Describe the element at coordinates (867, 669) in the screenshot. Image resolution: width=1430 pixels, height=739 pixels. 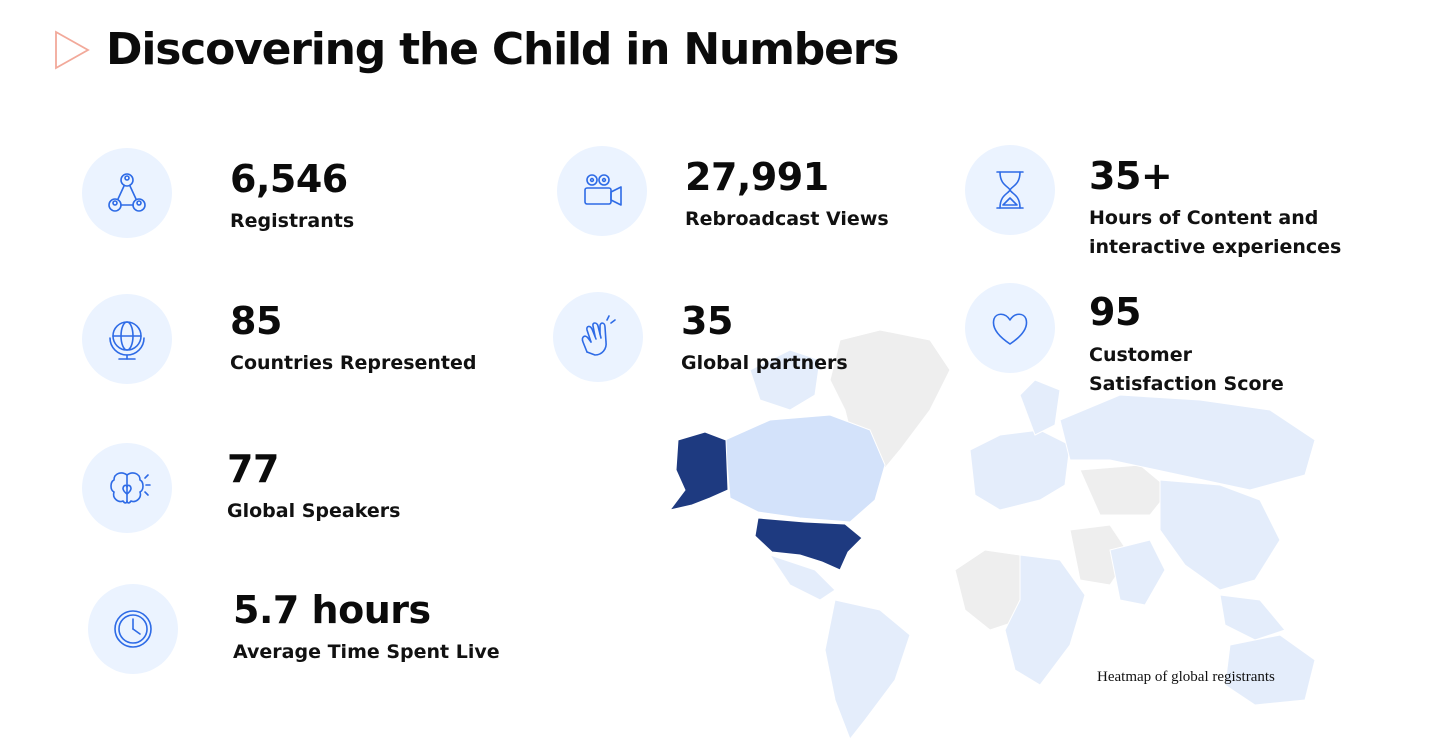
I see `south-america-shape` at that location.